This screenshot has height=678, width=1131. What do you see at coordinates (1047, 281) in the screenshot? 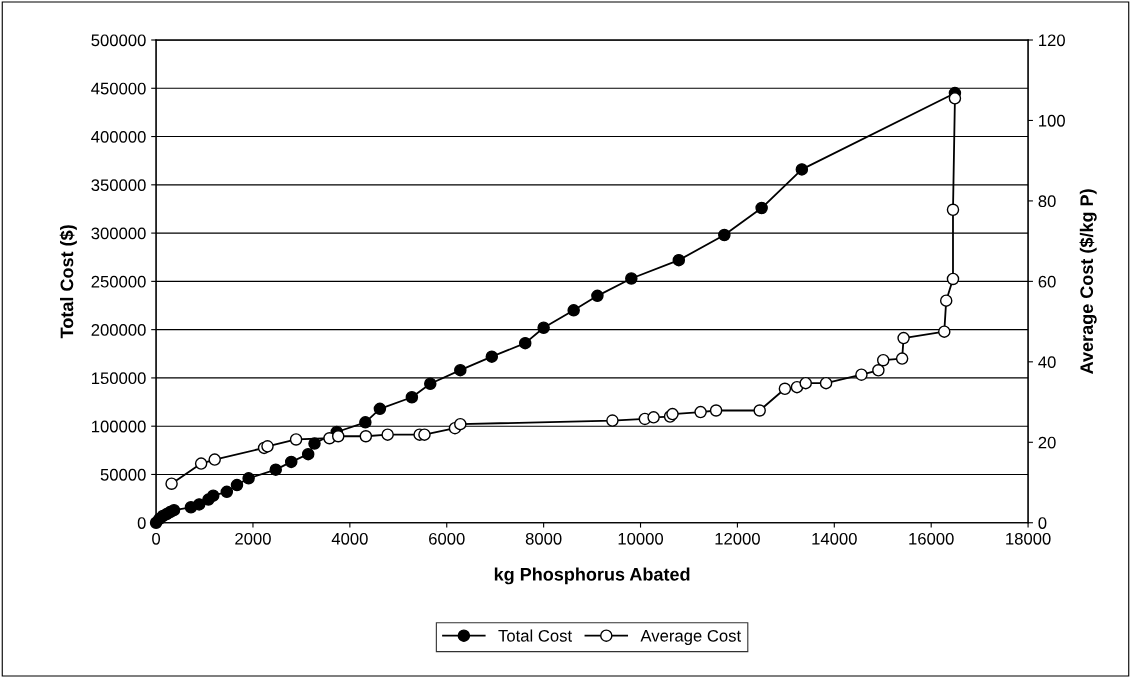
I see `y2-tick-label: 60` at bounding box center [1047, 281].